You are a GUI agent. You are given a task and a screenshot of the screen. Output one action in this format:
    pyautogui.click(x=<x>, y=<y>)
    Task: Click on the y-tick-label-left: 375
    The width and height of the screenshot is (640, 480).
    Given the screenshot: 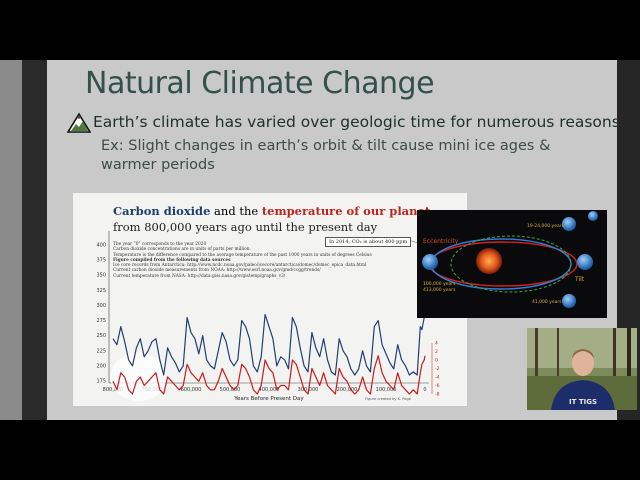 What is the action you would take?
    pyautogui.click(x=101, y=261)
    